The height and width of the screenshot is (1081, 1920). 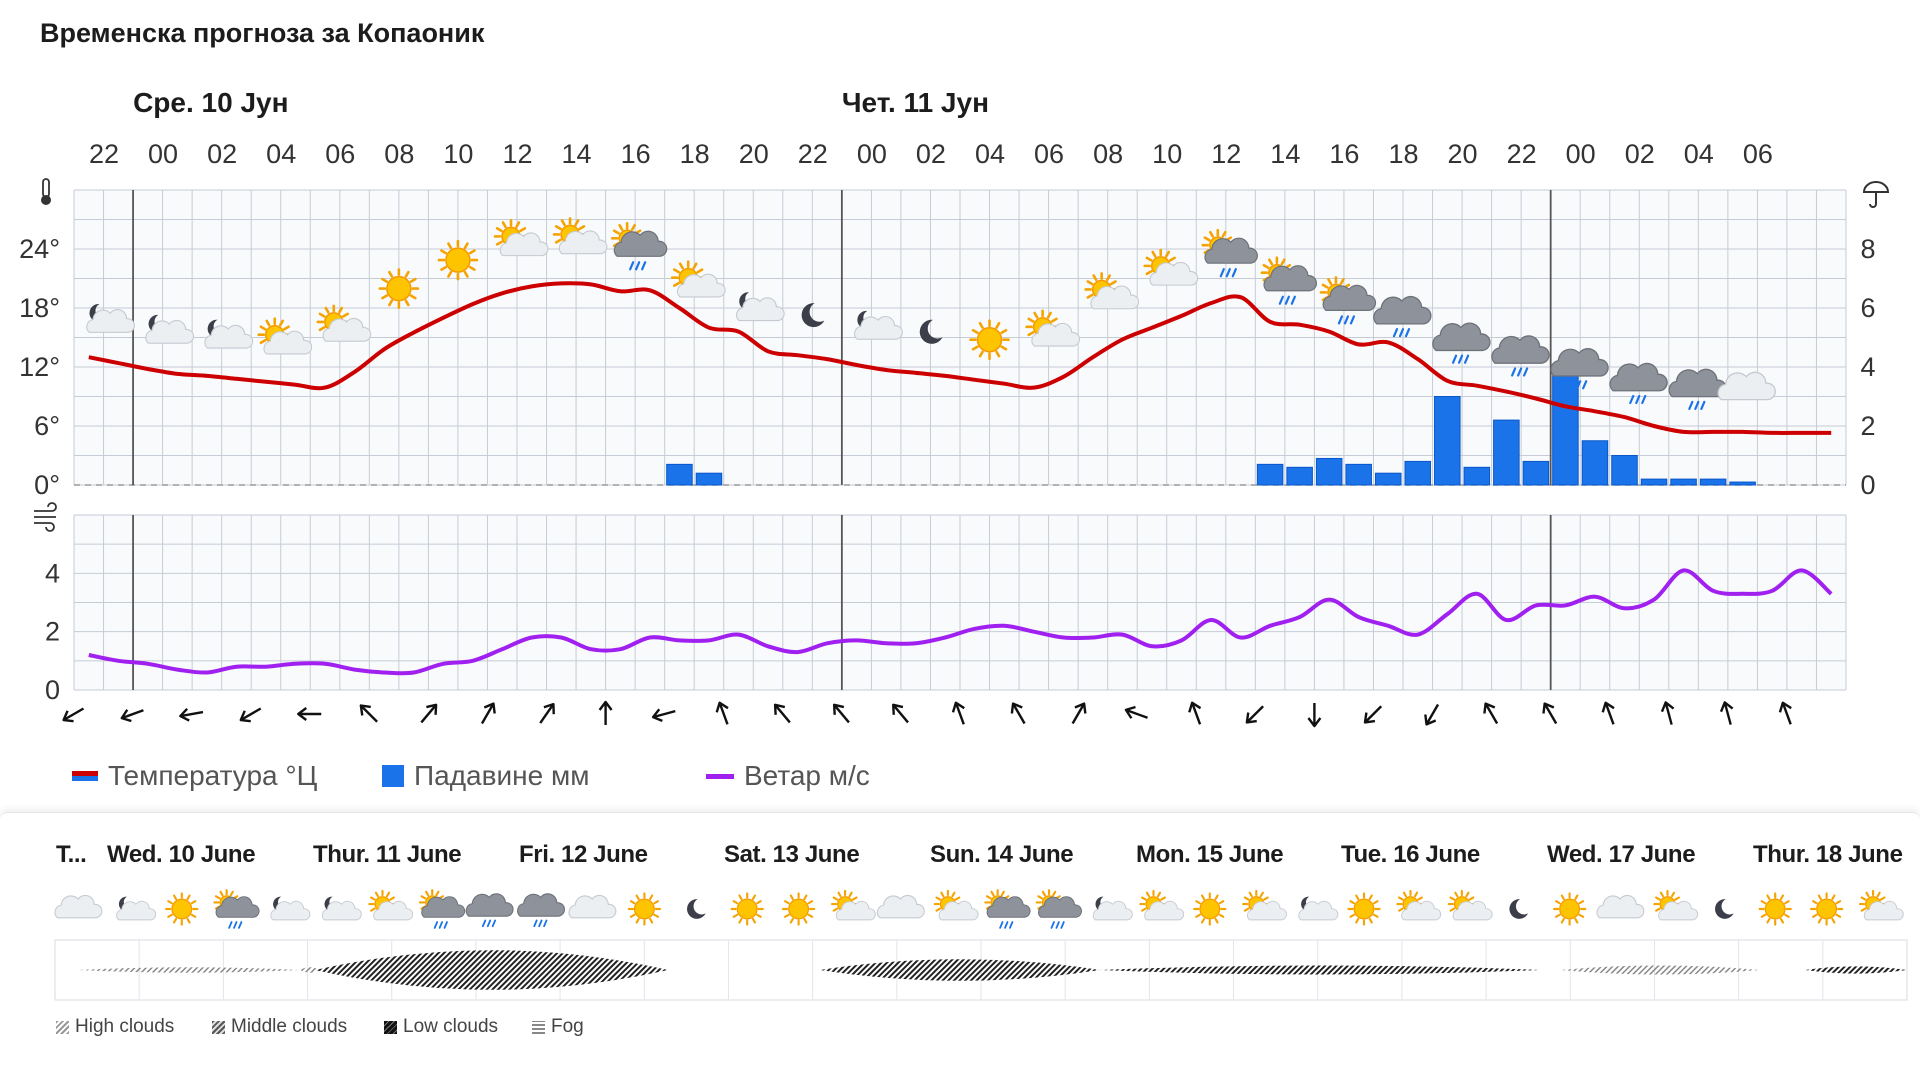 What do you see at coordinates (393, 776) in the screenshot?
I see `precipitation-legend-icon` at bounding box center [393, 776].